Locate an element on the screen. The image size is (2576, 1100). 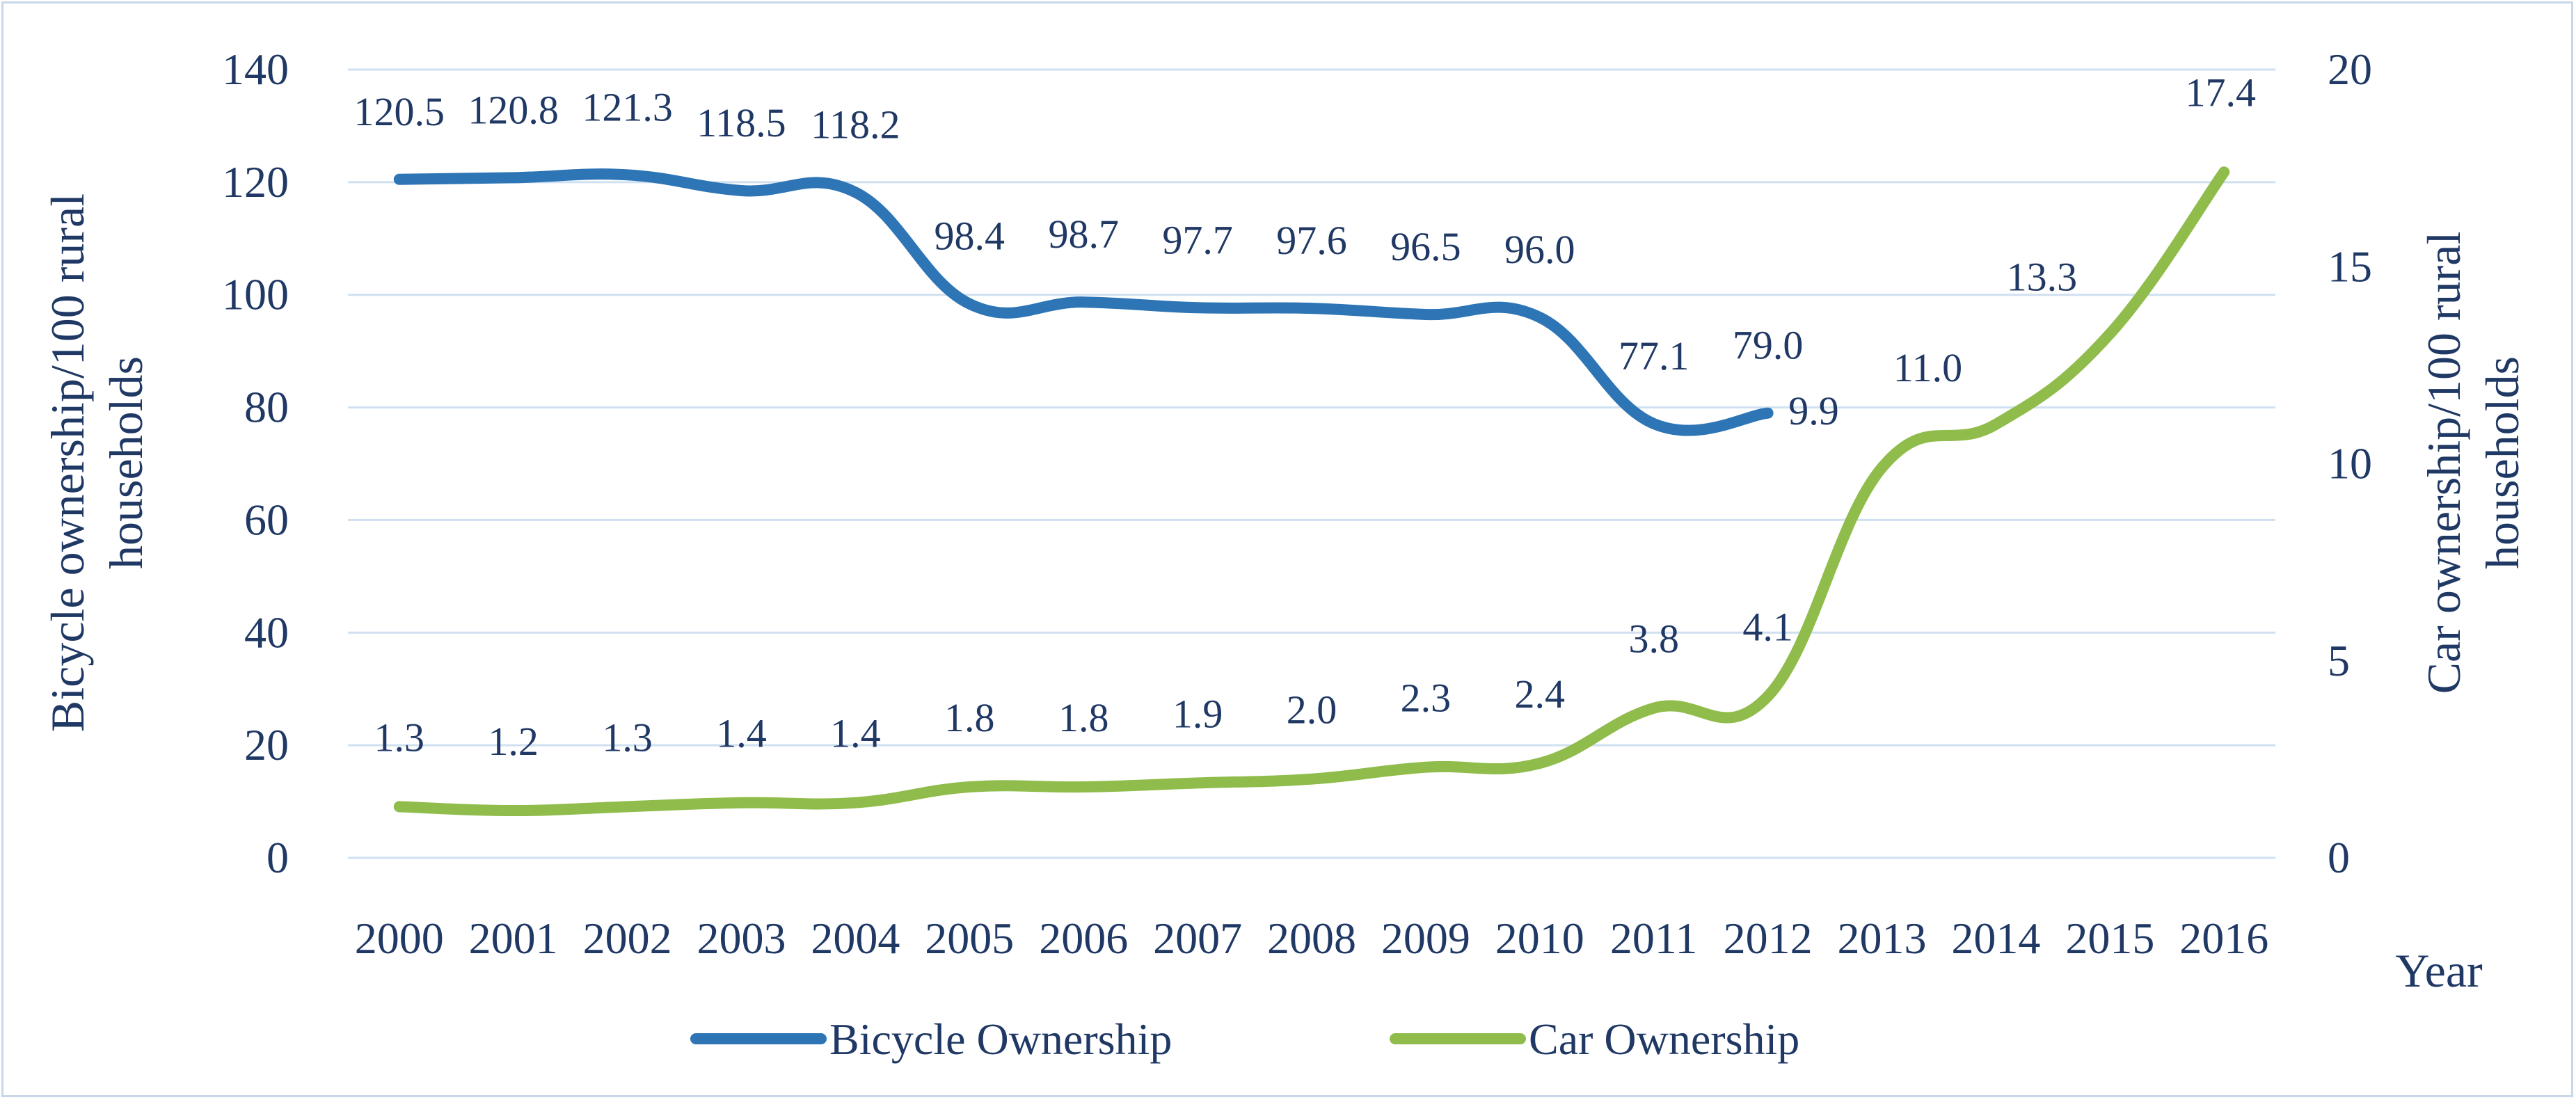
data-label: 118.2 is located at coordinates (855, 124).